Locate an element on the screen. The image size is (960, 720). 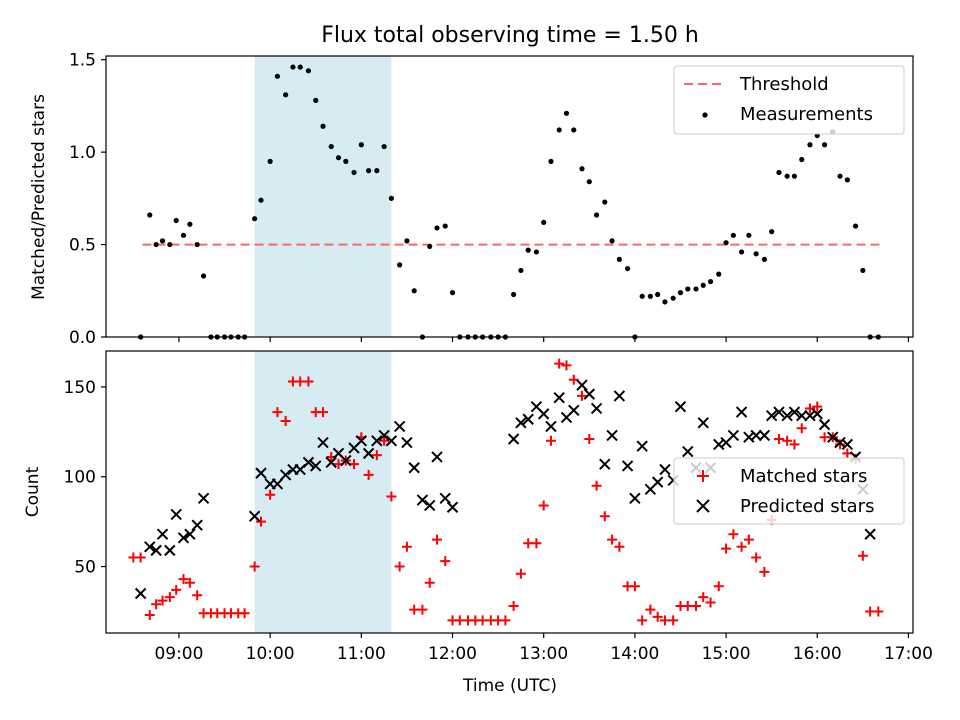
x-tick-label: 09:00 is located at coordinates (178, 654).